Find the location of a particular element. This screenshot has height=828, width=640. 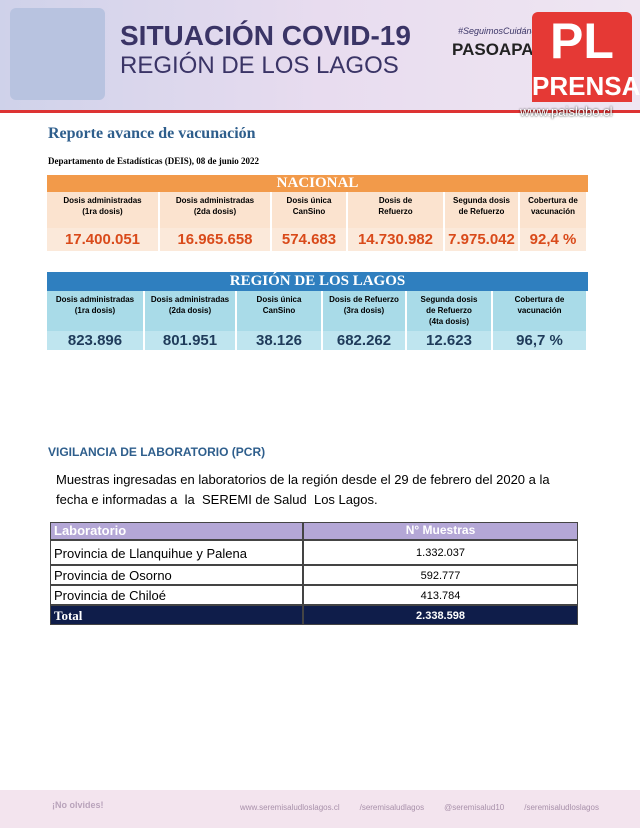

footer-link: www.seremisaludloslagos.cl is located at coordinates (290, 807).